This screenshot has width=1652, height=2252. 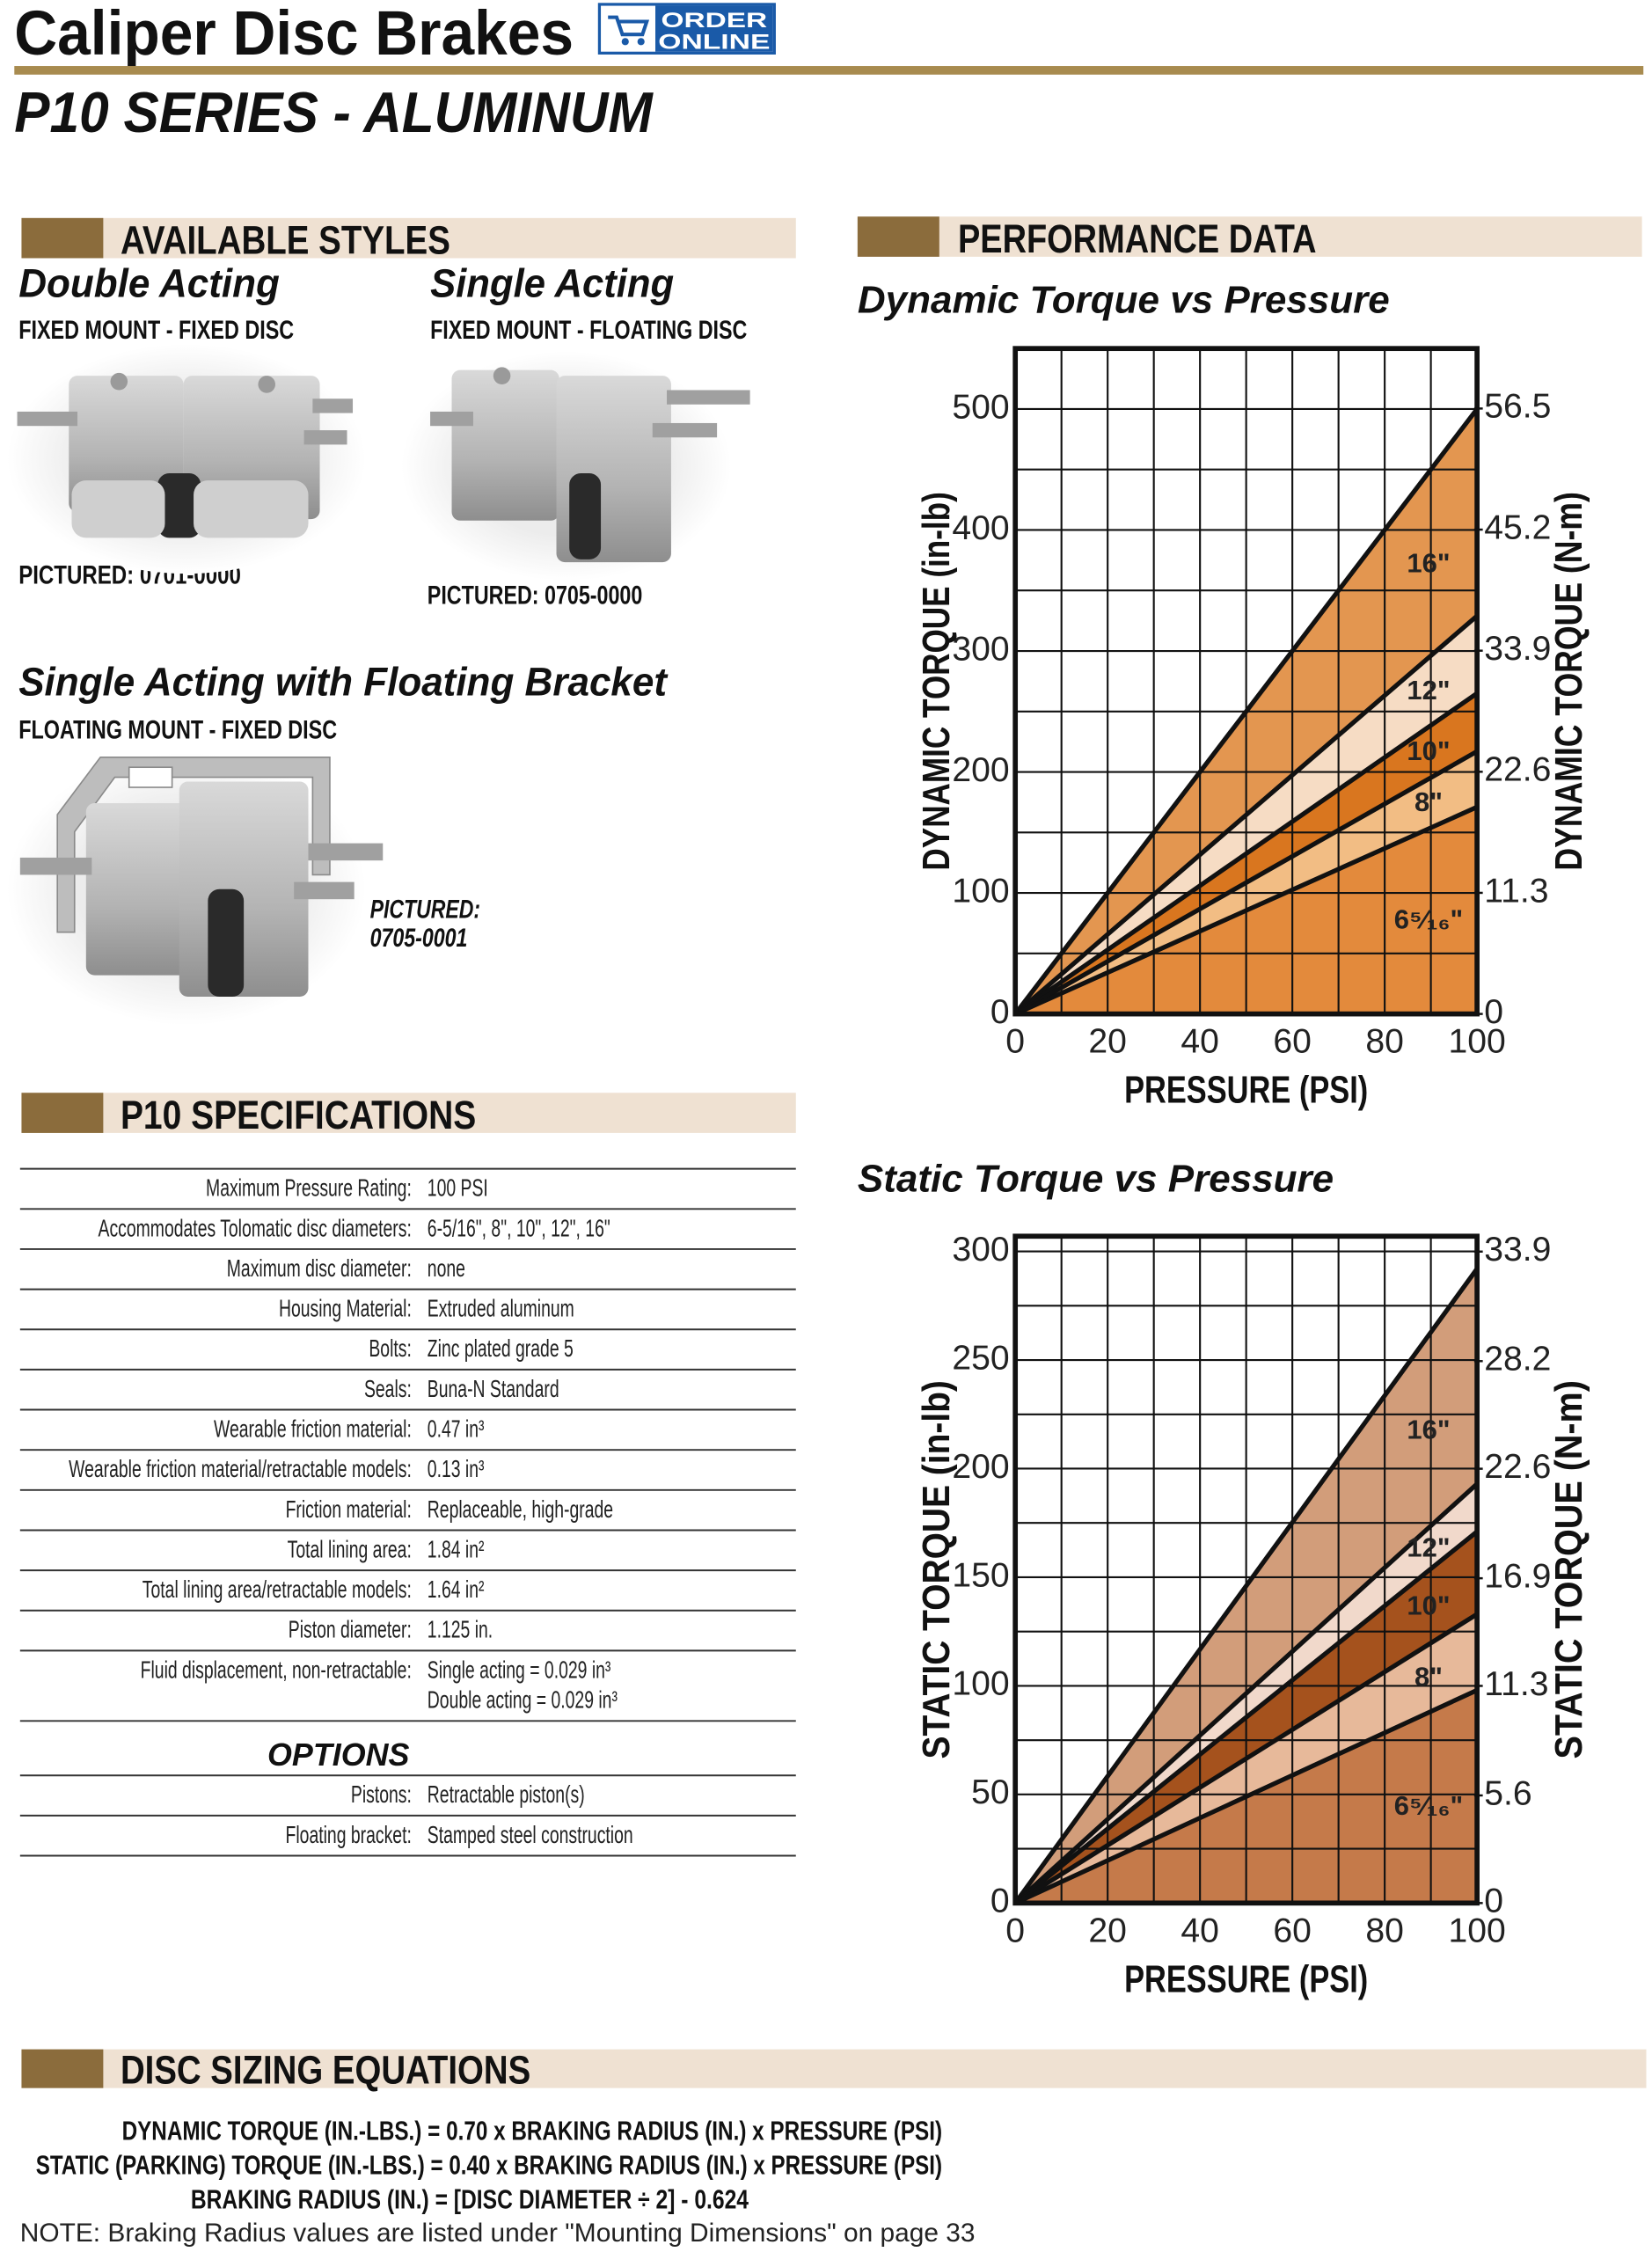 What do you see at coordinates (456, 1549) in the screenshot?
I see `spec-value: 1.84 in²` at bounding box center [456, 1549].